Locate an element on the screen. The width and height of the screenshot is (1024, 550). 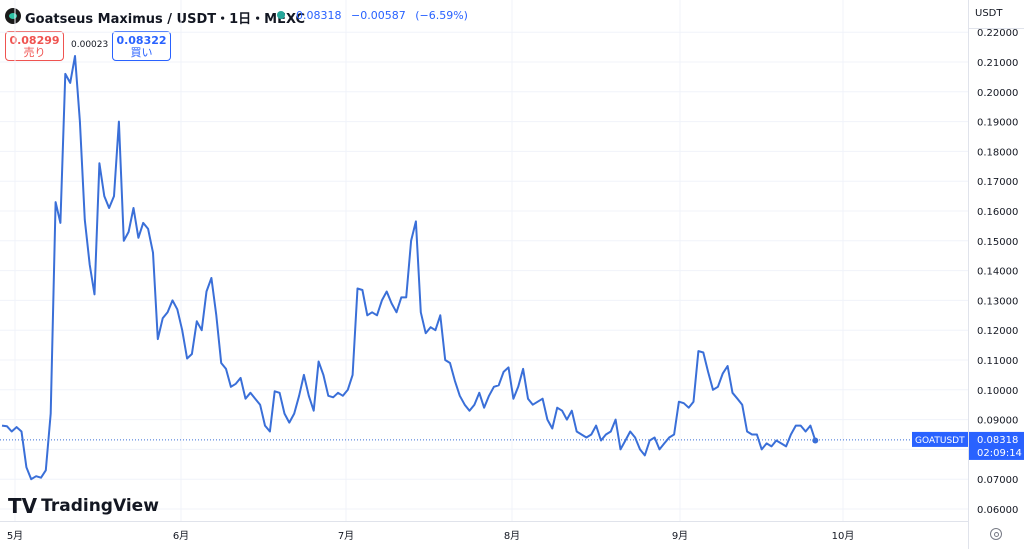
goat-token-icon is located at coordinates (13, 16).